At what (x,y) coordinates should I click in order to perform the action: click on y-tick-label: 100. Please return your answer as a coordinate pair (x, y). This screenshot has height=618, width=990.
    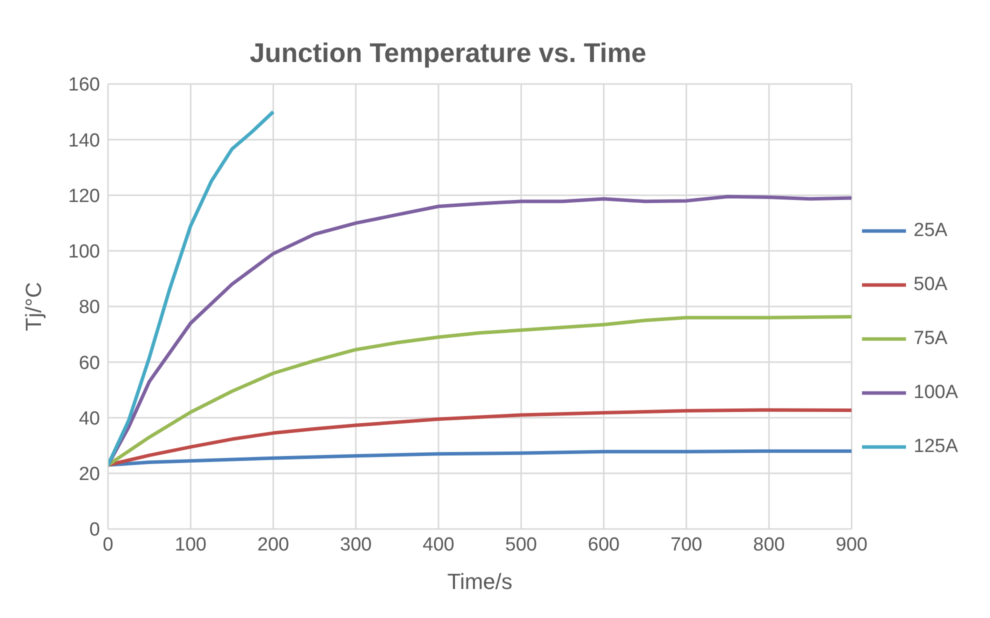
    Looking at the image, I should click on (84, 252).